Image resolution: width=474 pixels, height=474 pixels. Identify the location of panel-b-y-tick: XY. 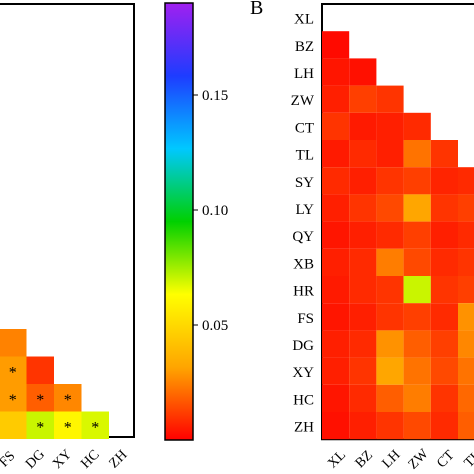
(303, 373).